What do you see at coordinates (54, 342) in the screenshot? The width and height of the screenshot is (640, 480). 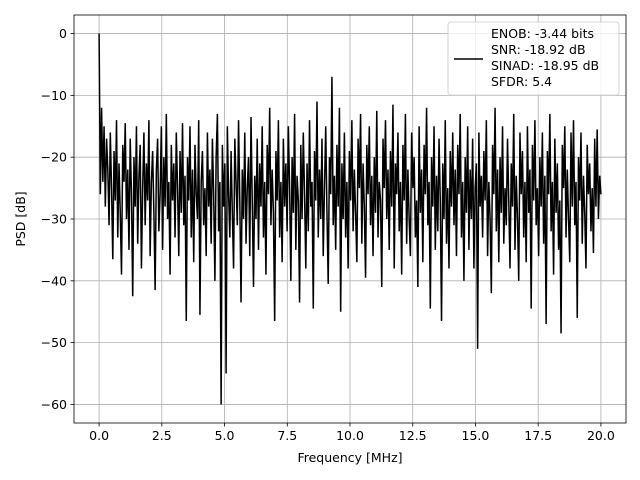 I see `y-tick-label: −50` at bounding box center [54, 342].